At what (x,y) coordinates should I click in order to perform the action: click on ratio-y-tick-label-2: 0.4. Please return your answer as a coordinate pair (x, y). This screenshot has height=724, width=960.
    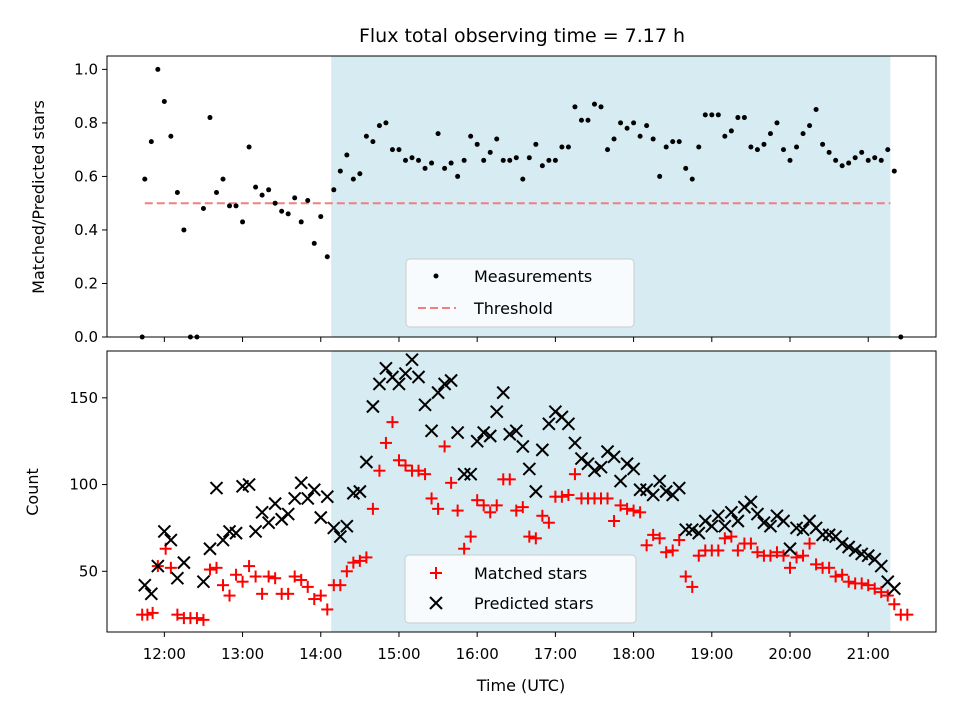
    Looking at the image, I should click on (86, 230).